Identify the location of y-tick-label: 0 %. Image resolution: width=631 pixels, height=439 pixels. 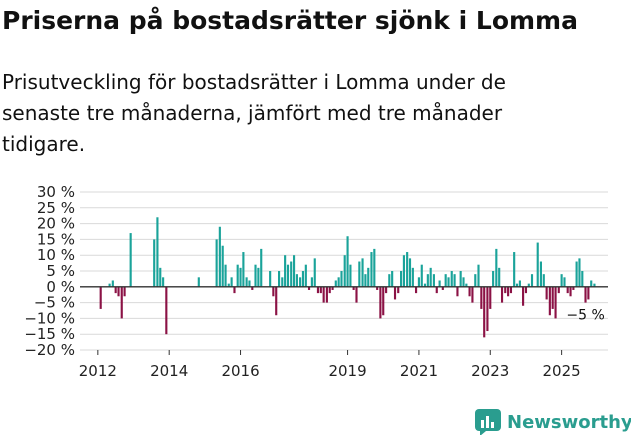
(60, 287).